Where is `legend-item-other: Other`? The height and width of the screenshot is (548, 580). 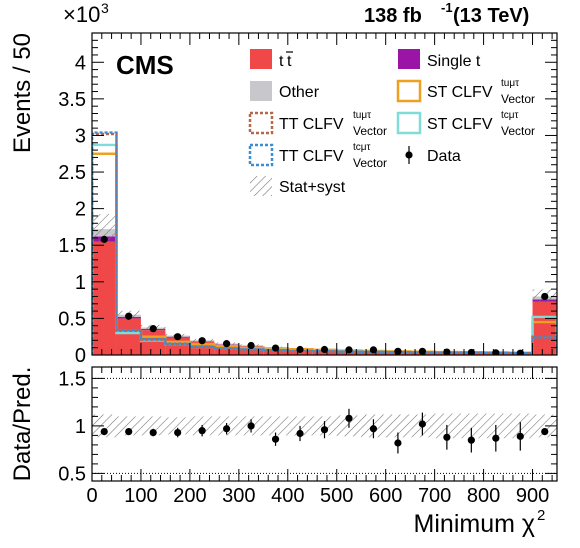
legend-item-other: Other is located at coordinates (285, 91).